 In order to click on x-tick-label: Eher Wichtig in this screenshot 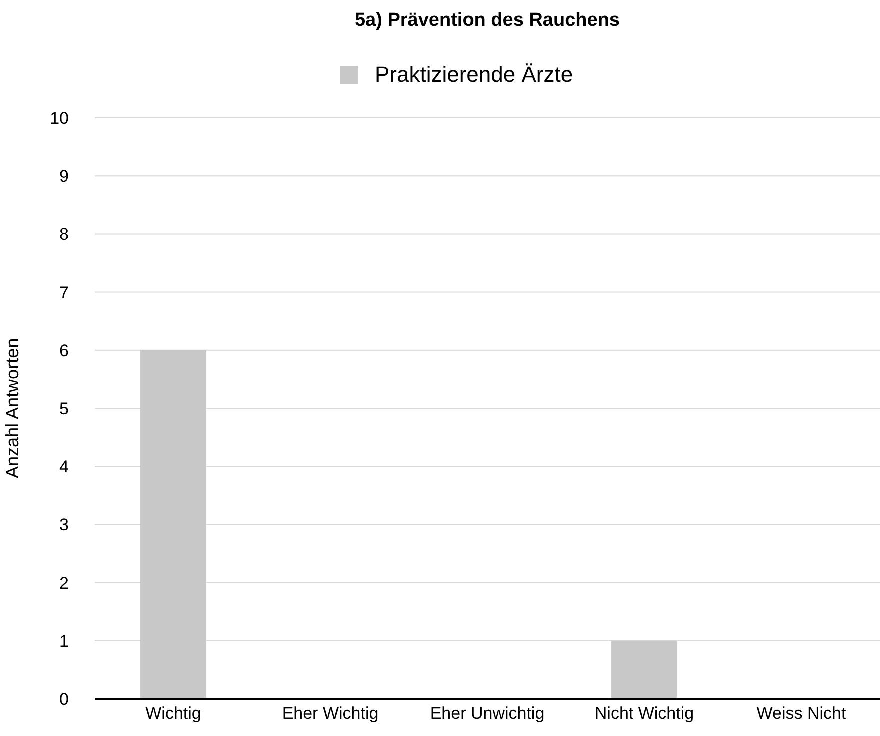, I will do `click(330, 714)`.